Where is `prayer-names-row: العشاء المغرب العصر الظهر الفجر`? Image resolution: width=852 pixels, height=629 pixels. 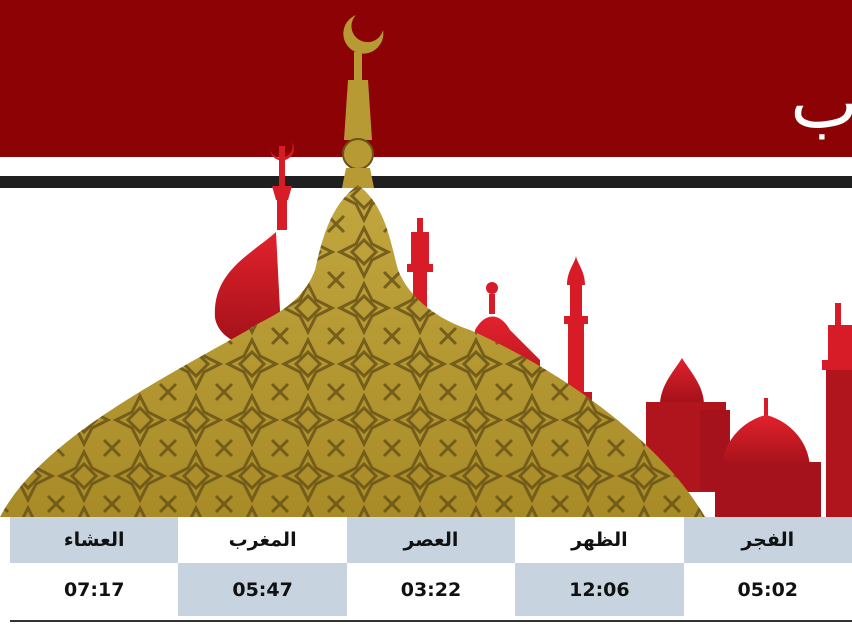 prayer-names-row: العشاء المغرب العصر الظهر الفجر is located at coordinates (431, 540).